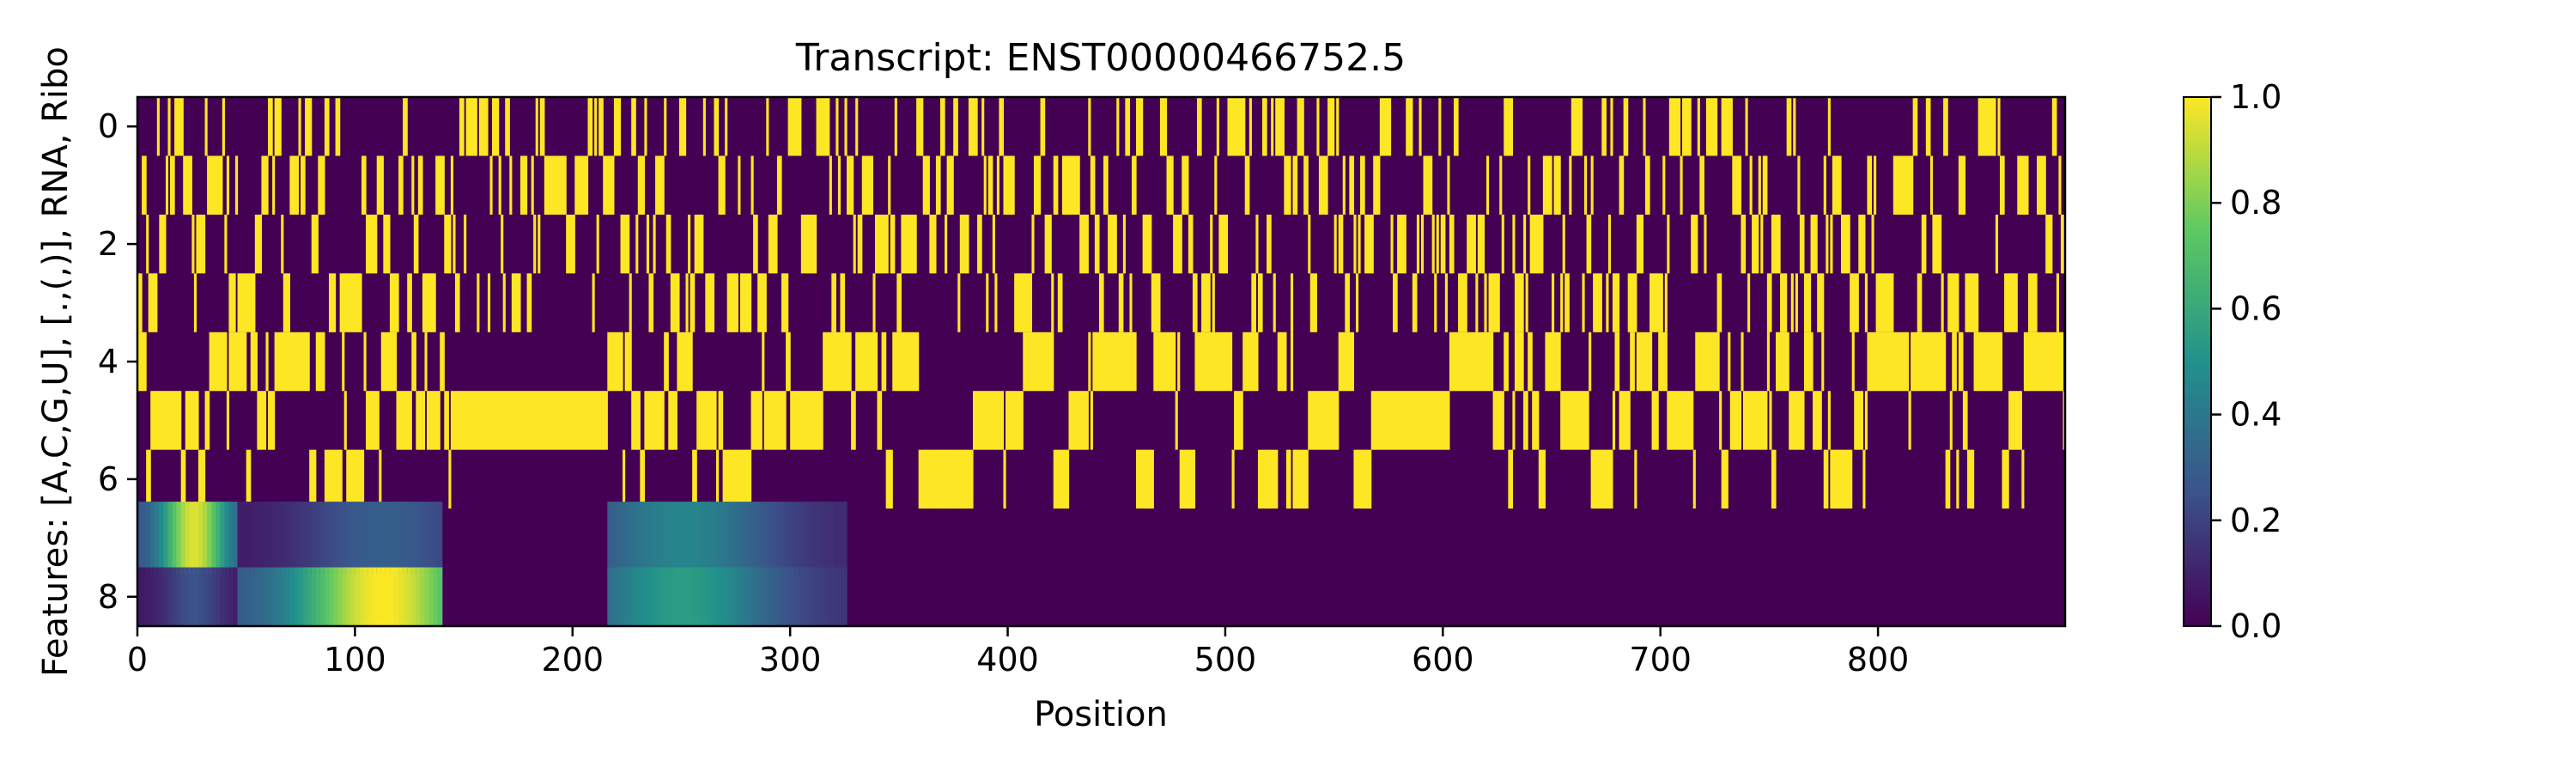 The height and width of the screenshot is (773, 2576). Describe the element at coordinates (1443, 660) in the screenshot. I see `x-tick-label: 600` at that location.